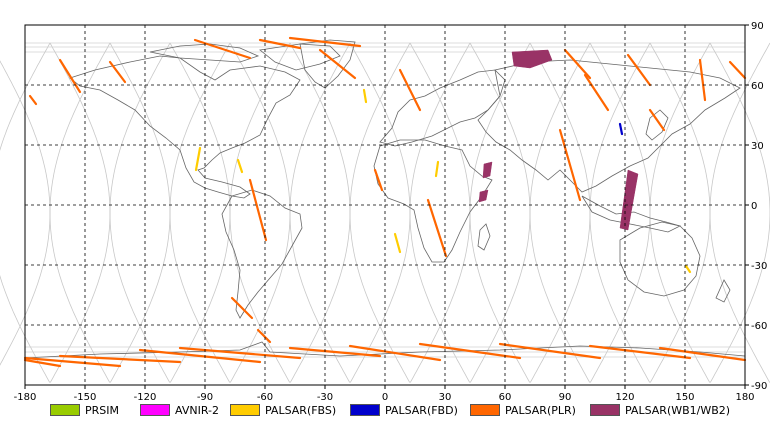  Describe the element at coordinates (145, 397) in the screenshot. I see `longitude-tick-label: -120` at that location.